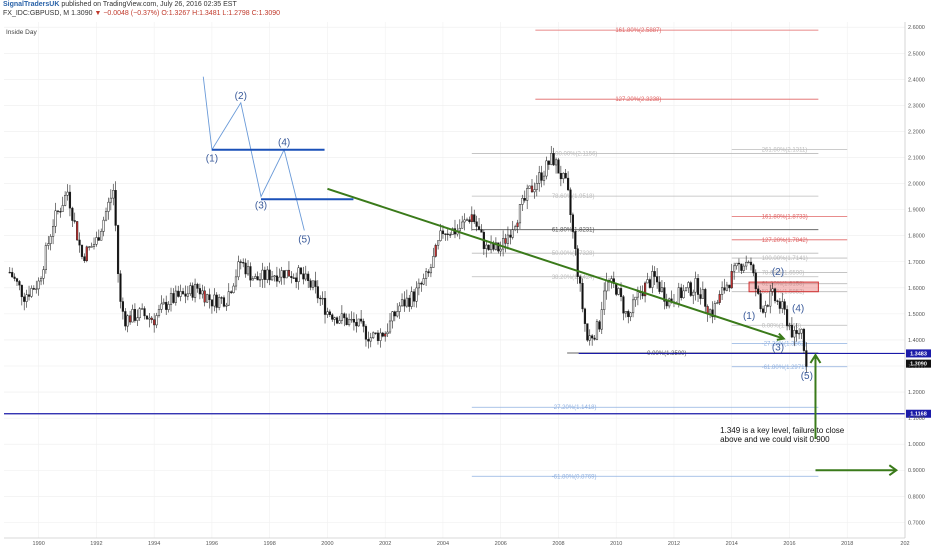 Image resolution: width=932 pixels, height=550 pixels. I want to click on symbol-name: FX_IDC:GBPUSD, M, so click(36, 13).